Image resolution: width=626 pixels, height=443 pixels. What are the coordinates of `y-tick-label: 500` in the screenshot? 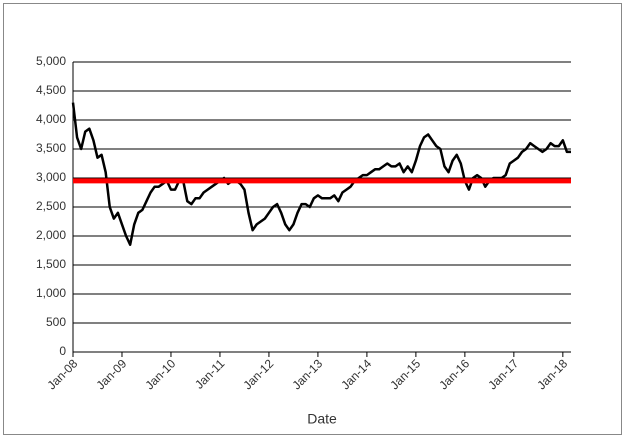 It's located at (56, 322).